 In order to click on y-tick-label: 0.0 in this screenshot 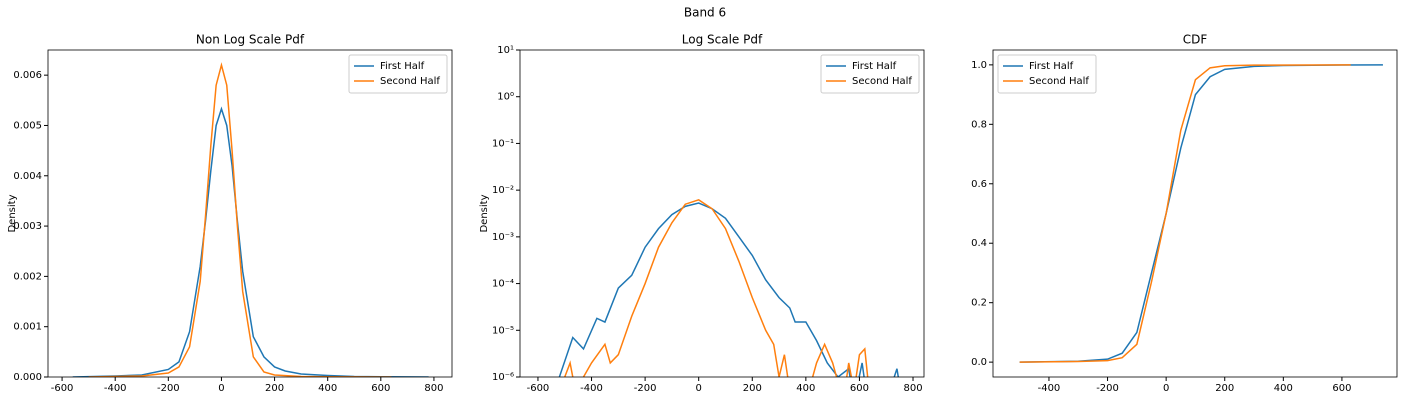, I will do `click(979, 362)`.